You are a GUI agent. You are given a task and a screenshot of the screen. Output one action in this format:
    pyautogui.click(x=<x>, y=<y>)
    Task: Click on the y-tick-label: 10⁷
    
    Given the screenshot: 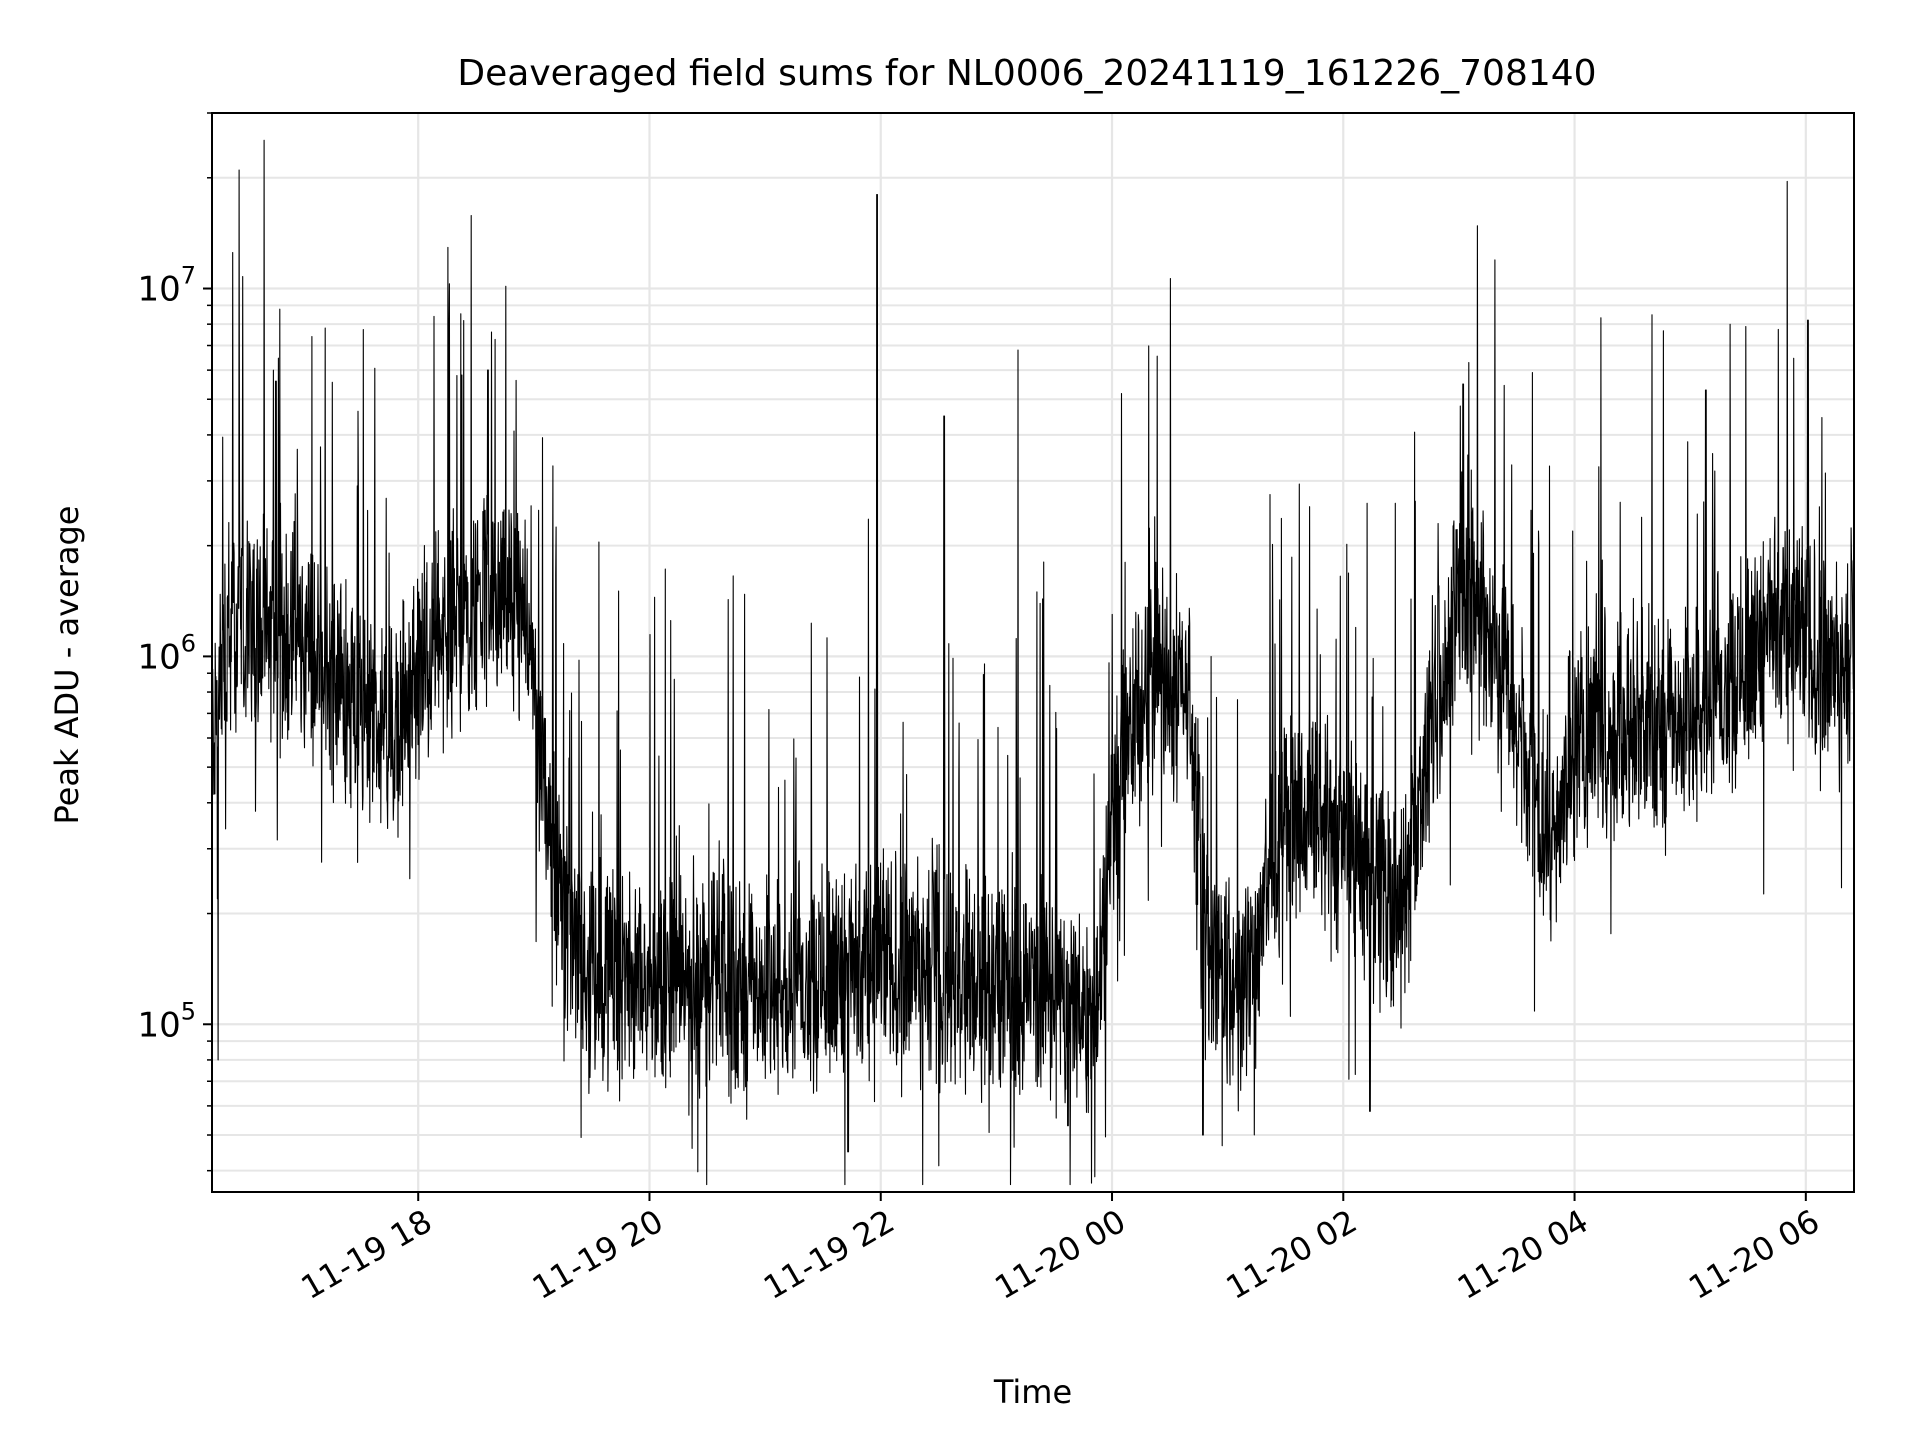 What is the action you would take?
    pyautogui.click(x=166, y=286)
    